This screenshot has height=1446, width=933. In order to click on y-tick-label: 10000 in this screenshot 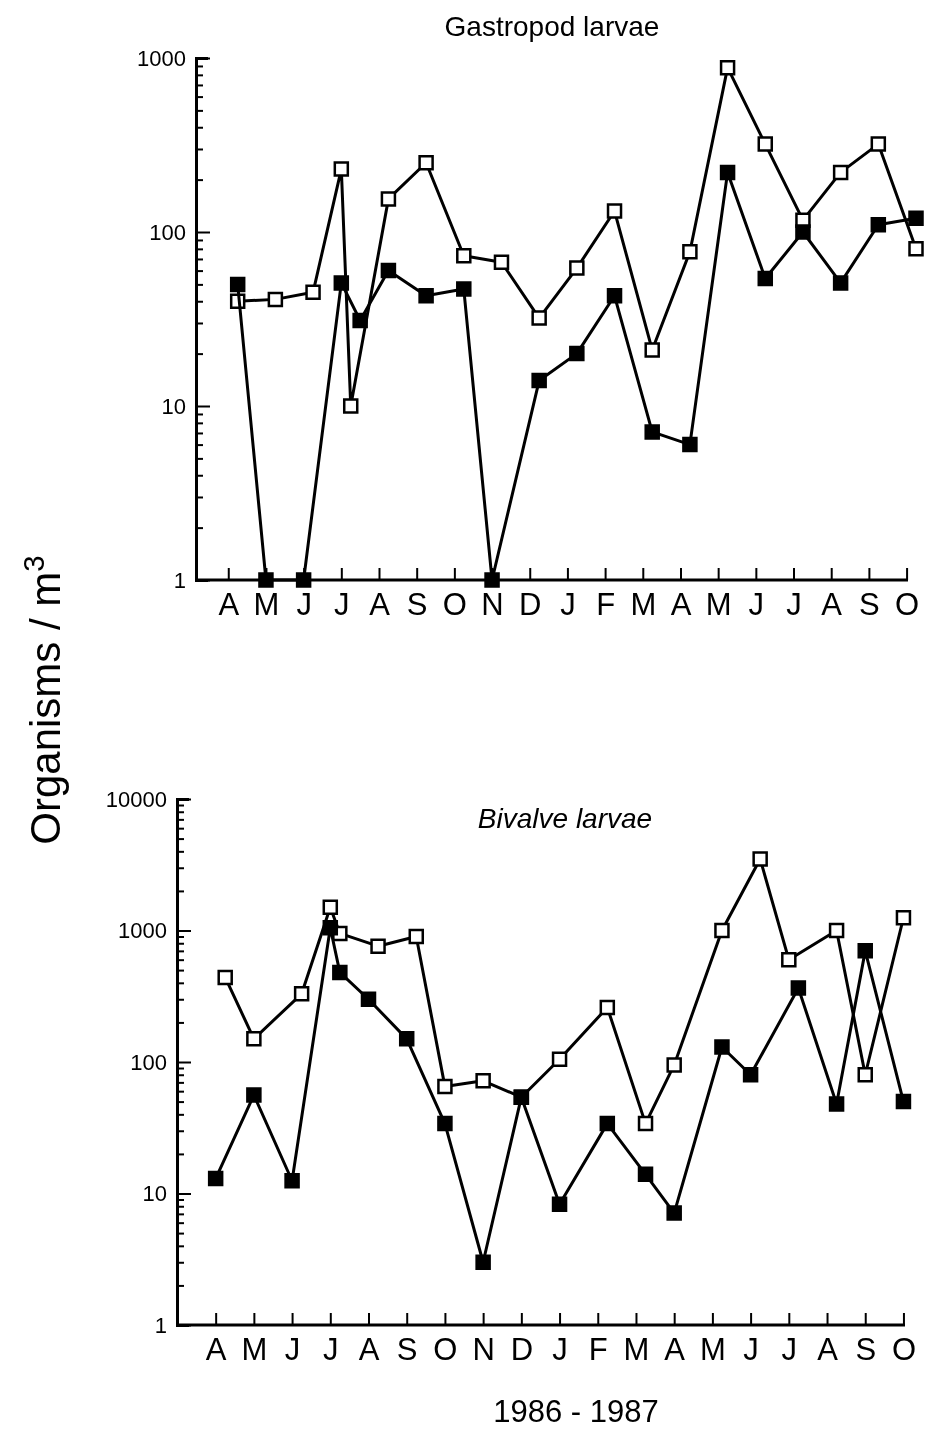, I will do `click(136, 799)`.